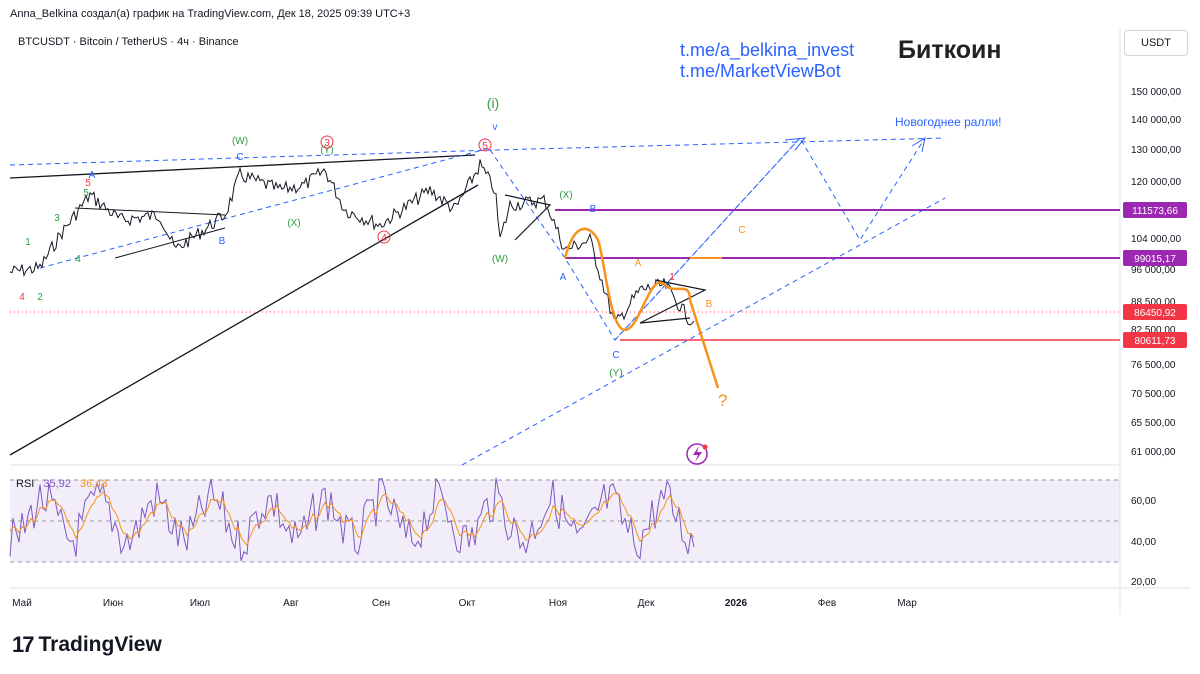  I want to click on rsi-tick: 40,00, so click(1143, 542).